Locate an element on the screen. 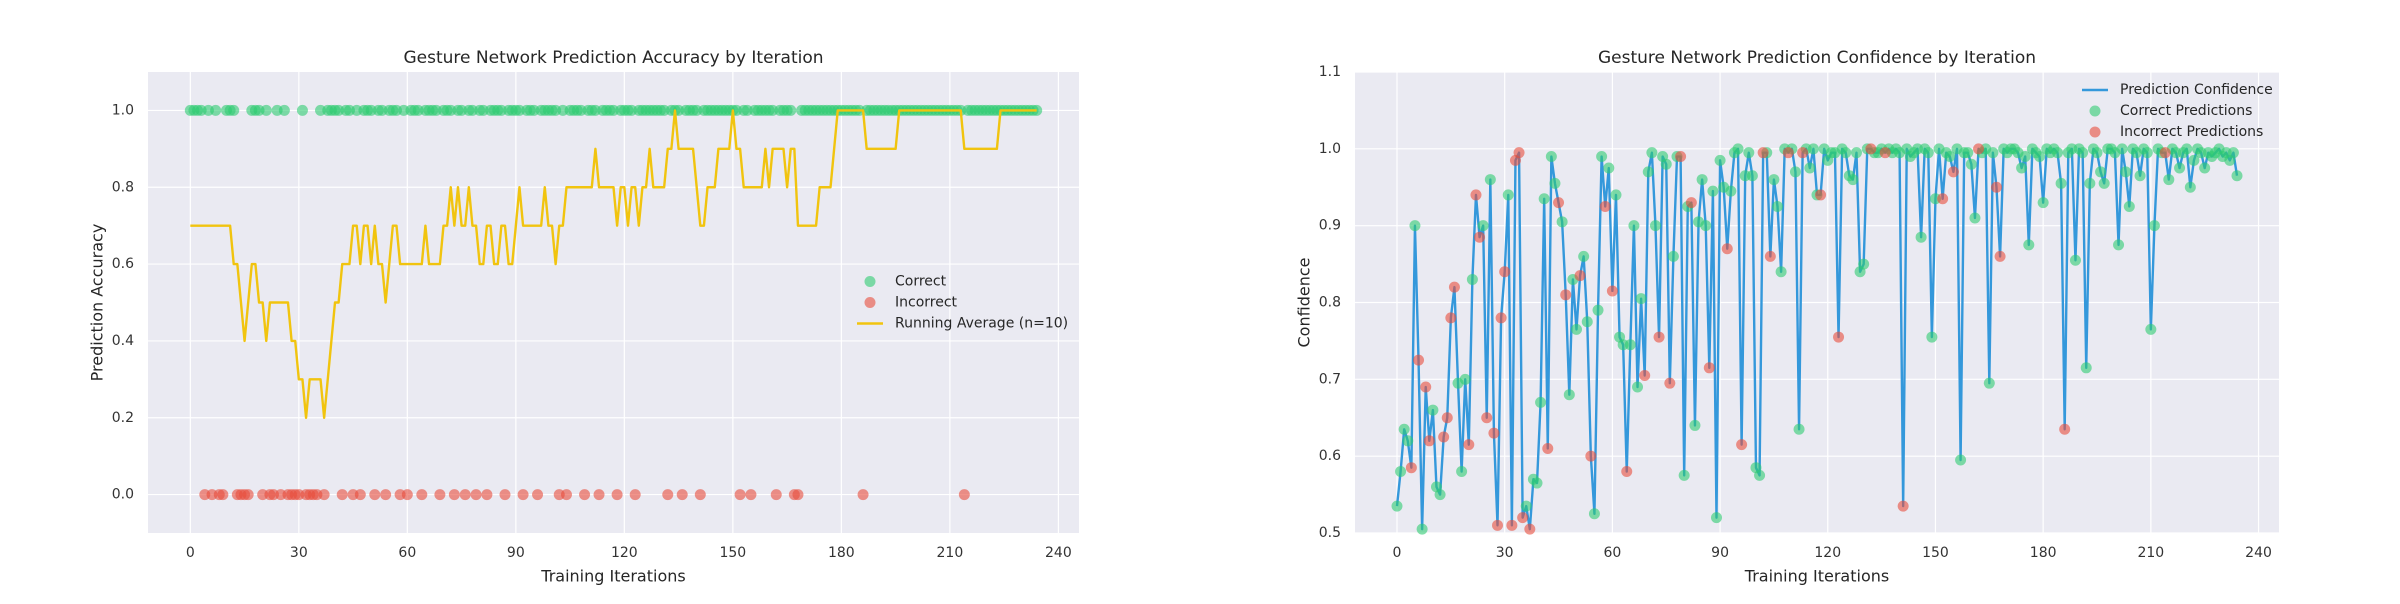  x-tick-label: 210 is located at coordinates (2150, 553).